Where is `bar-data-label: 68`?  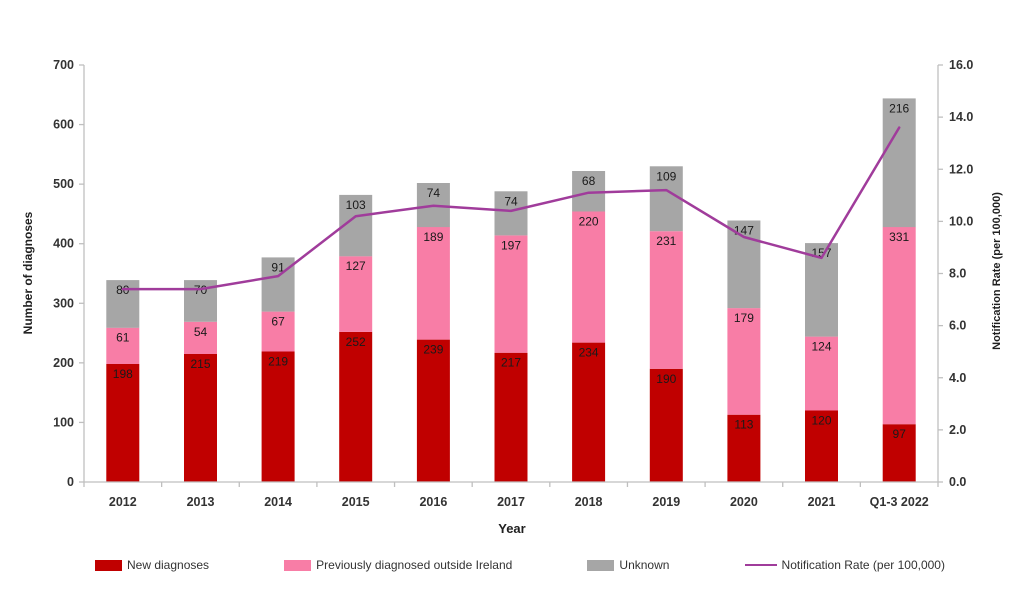
bar-data-label: 68 is located at coordinates (589, 181).